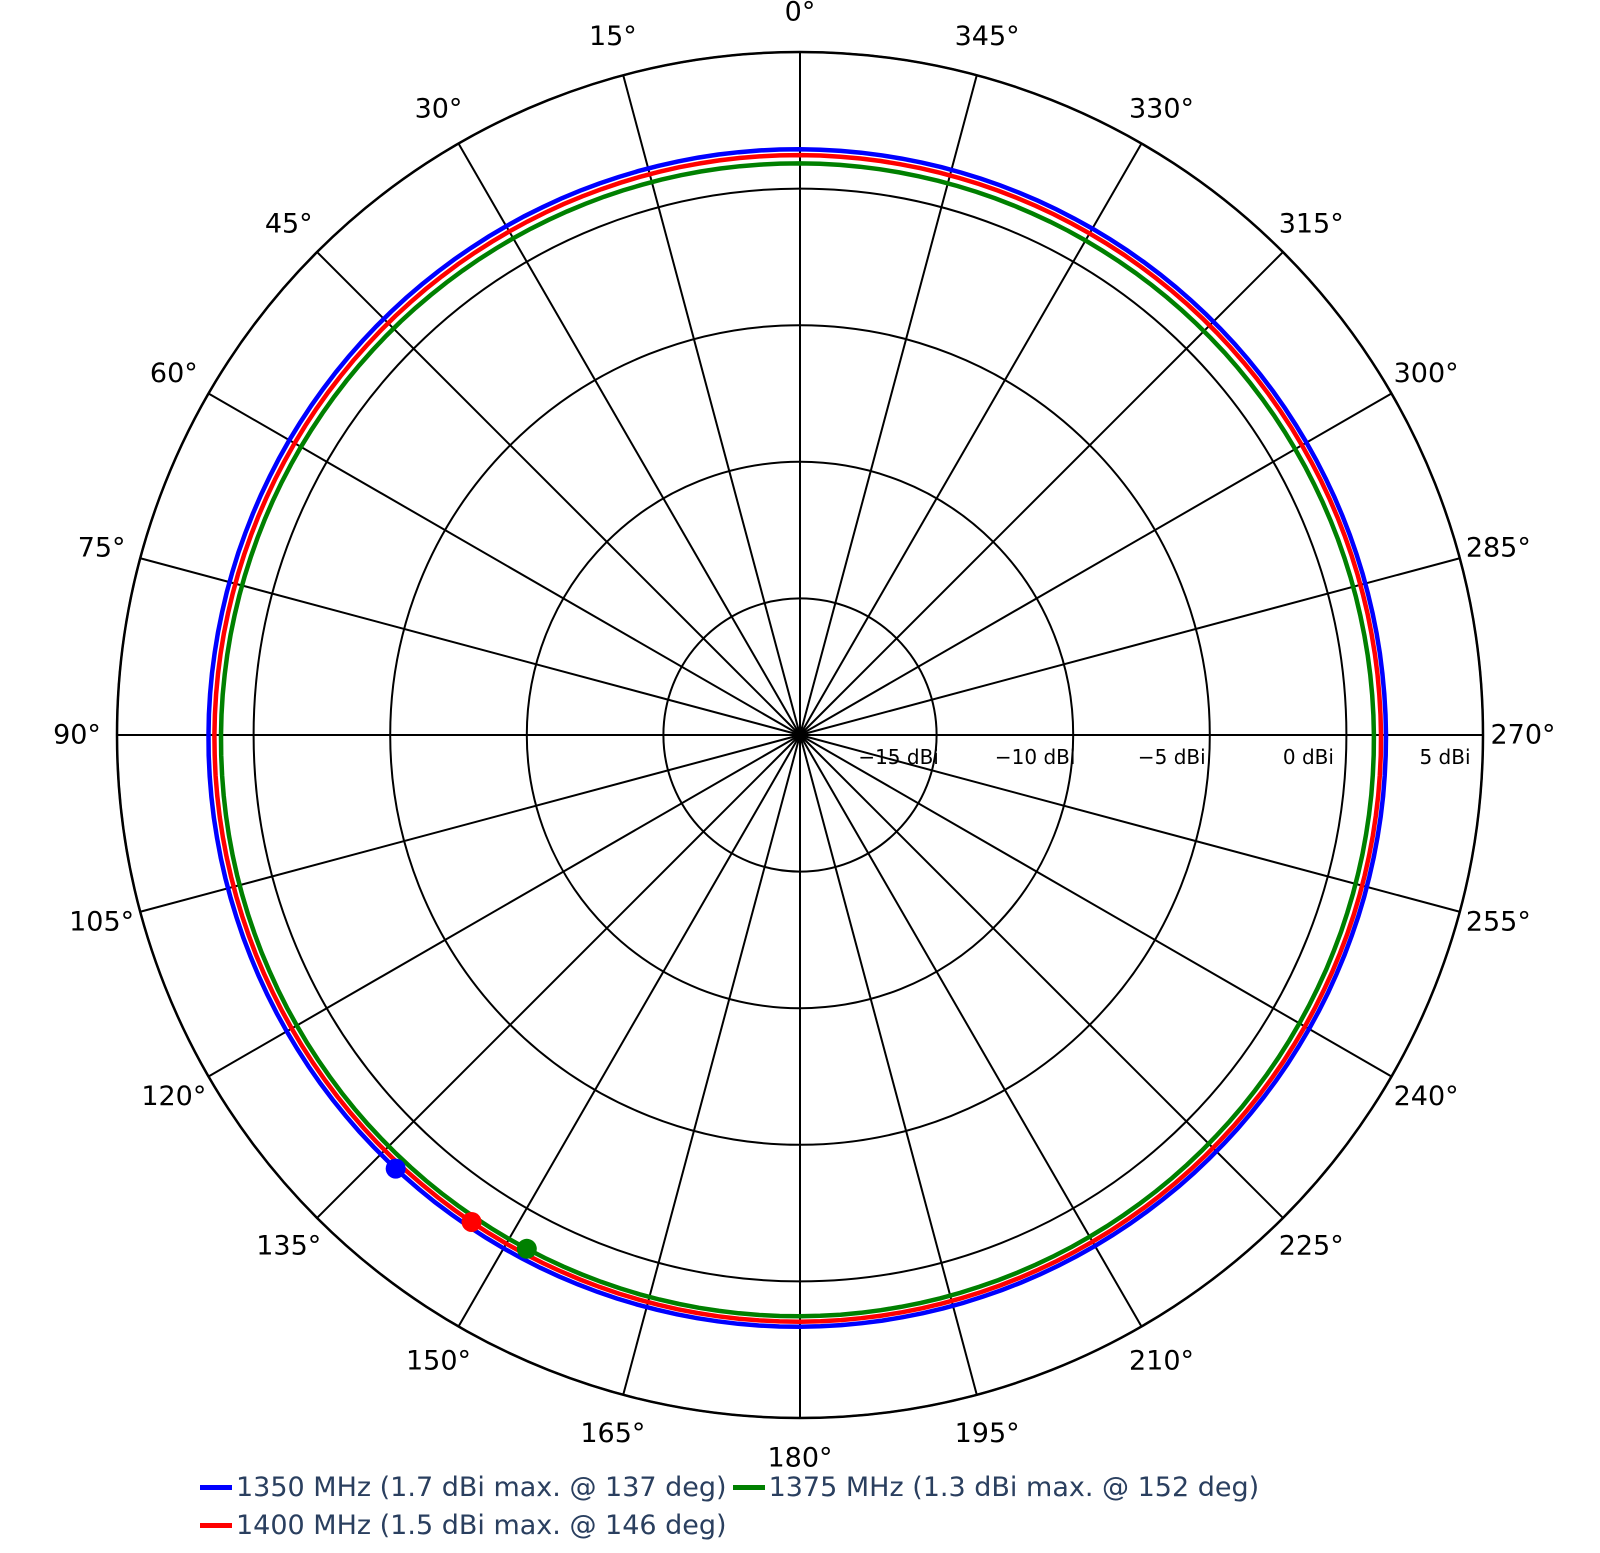 Image resolution: width=1600 pixels, height=1553 pixels. What do you see at coordinates (1498, 922) in the screenshot?
I see `angular-tick-label: 255°` at bounding box center [1498, 922].